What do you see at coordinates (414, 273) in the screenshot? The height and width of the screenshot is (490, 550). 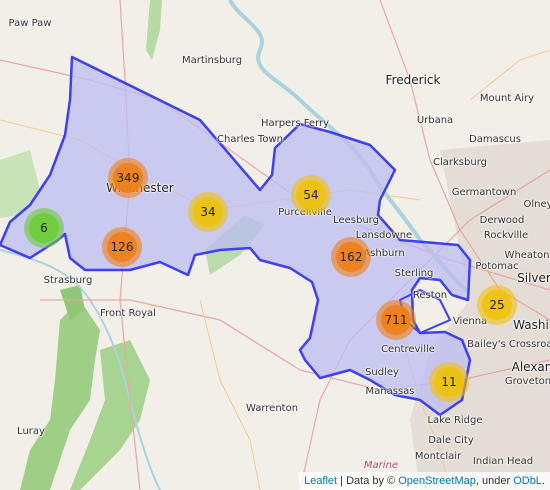 I see `place-label: Sterling` at bounding box center [414, 273].